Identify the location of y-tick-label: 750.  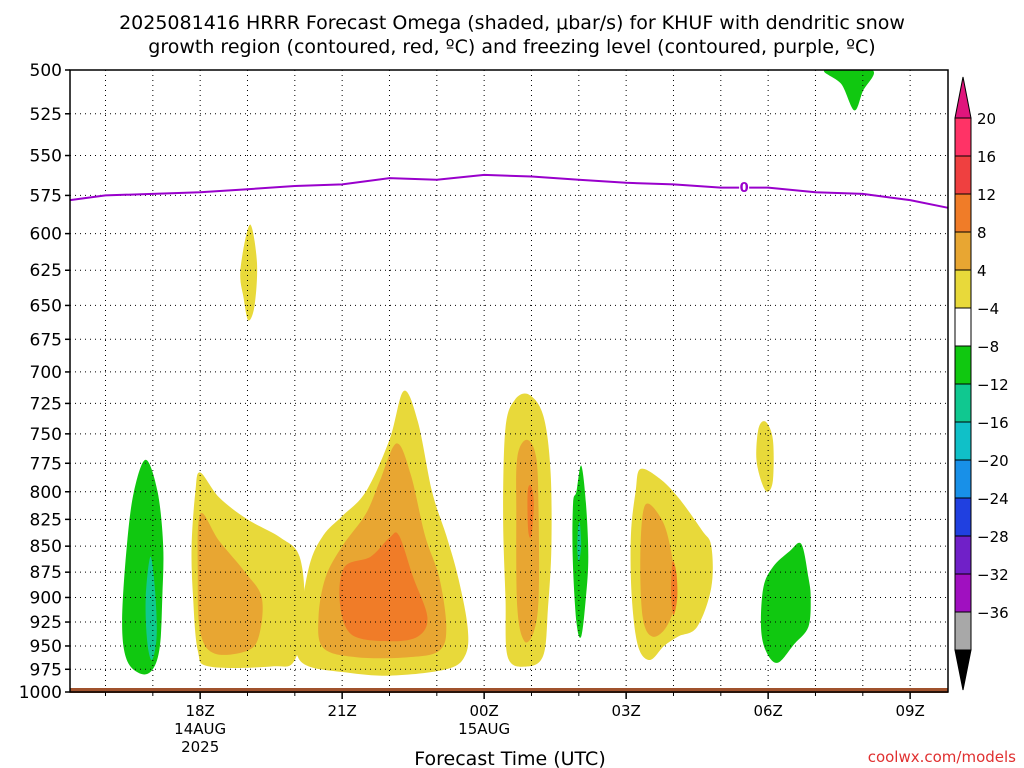
(46, 435).